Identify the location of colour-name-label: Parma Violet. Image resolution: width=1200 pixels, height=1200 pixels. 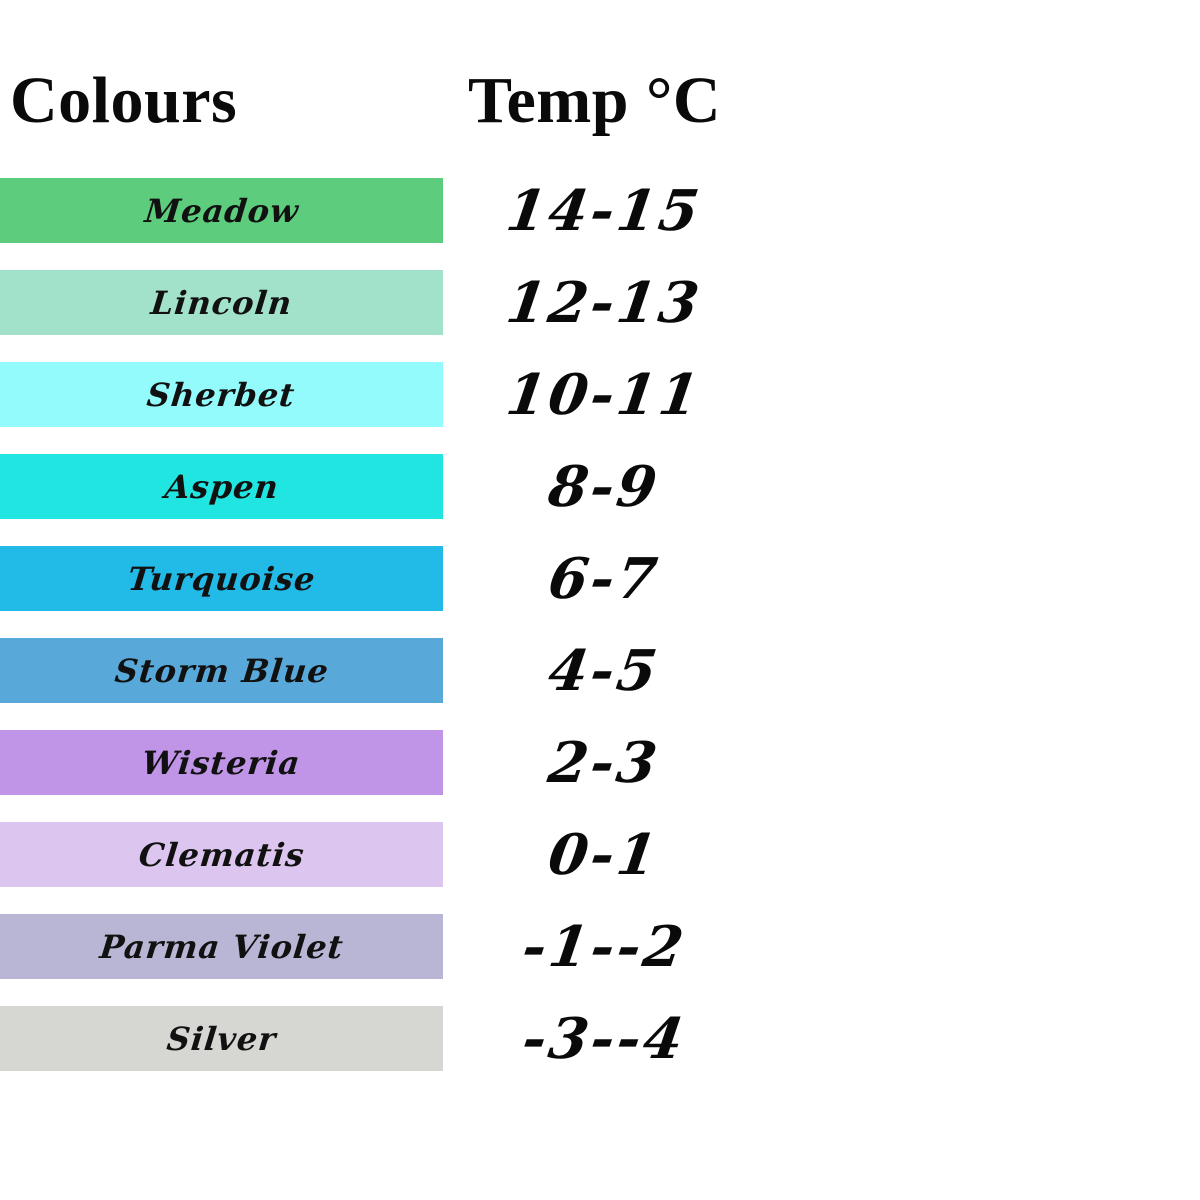
(221, 946).